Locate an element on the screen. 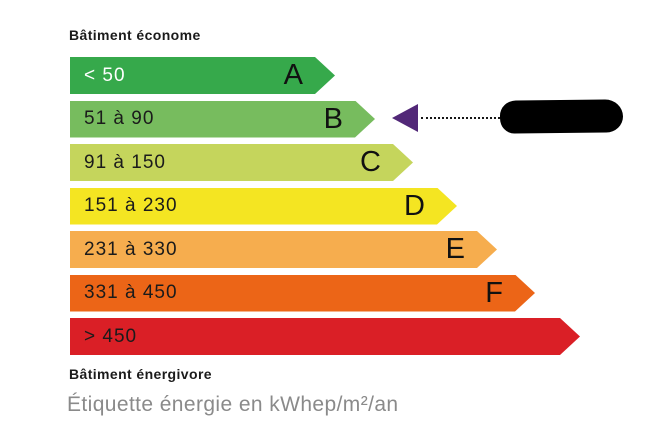 This screenshot has height=441, width=667. energy-range-label-B: 51 à 90 is located at coordinates (119, 118).